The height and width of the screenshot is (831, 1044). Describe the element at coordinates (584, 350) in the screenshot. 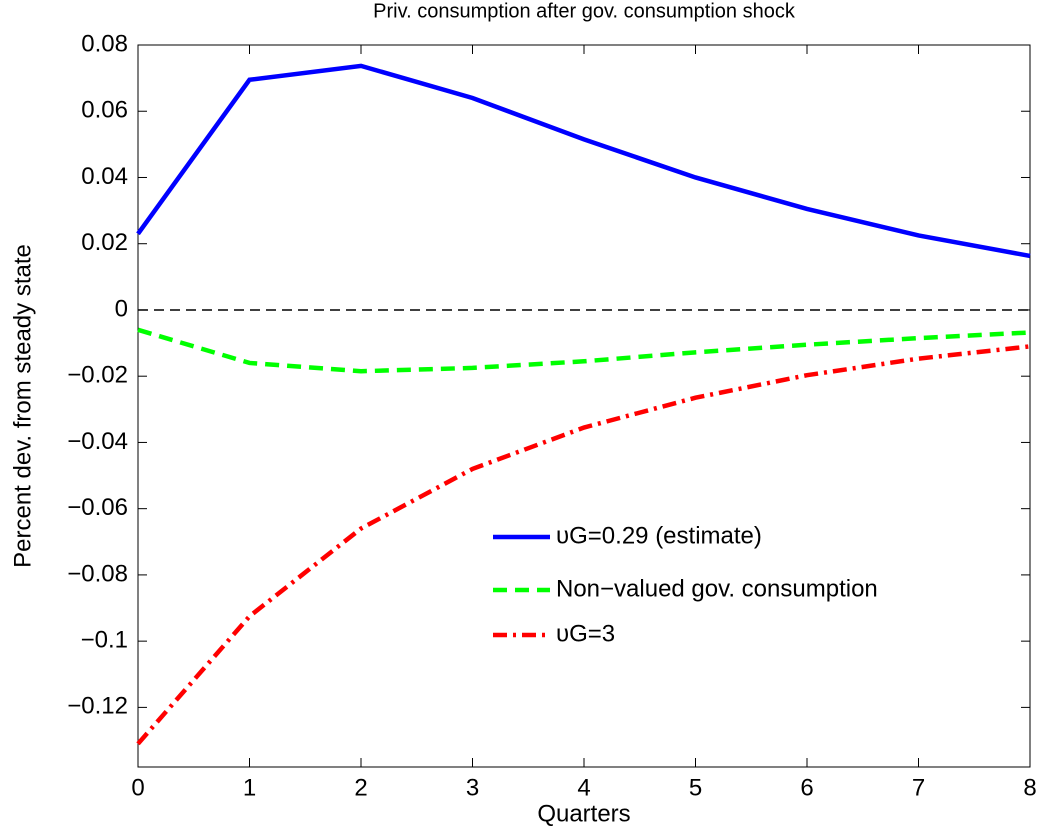

I see `series-line` at that location.